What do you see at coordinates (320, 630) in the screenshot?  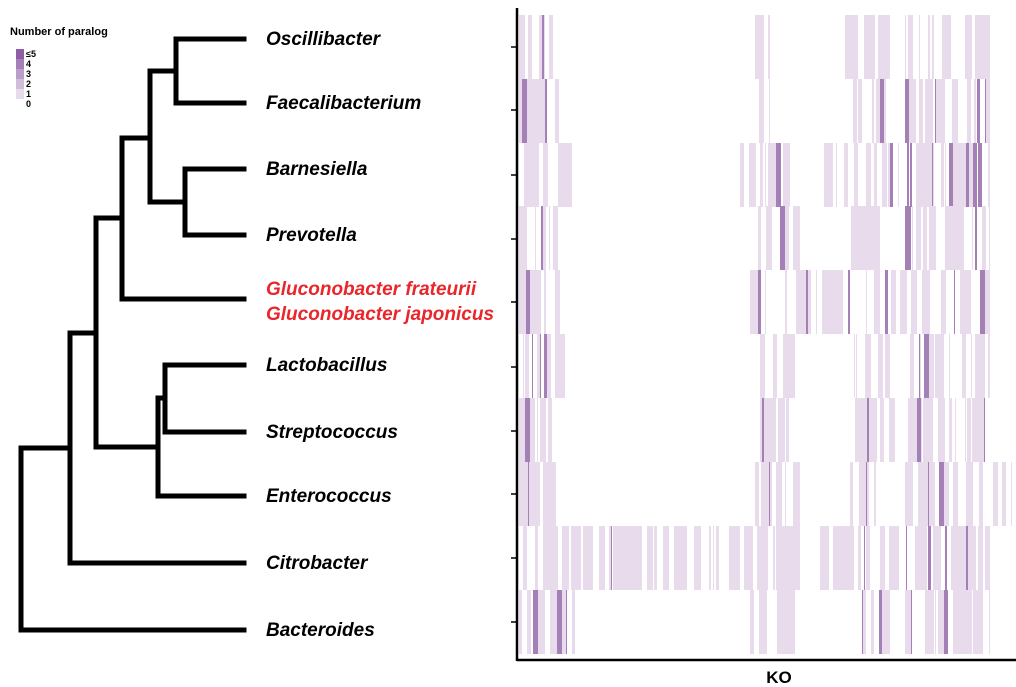 I see `taxon-label-bacteroides: Bacteroides` at bounding box center [320, 630].